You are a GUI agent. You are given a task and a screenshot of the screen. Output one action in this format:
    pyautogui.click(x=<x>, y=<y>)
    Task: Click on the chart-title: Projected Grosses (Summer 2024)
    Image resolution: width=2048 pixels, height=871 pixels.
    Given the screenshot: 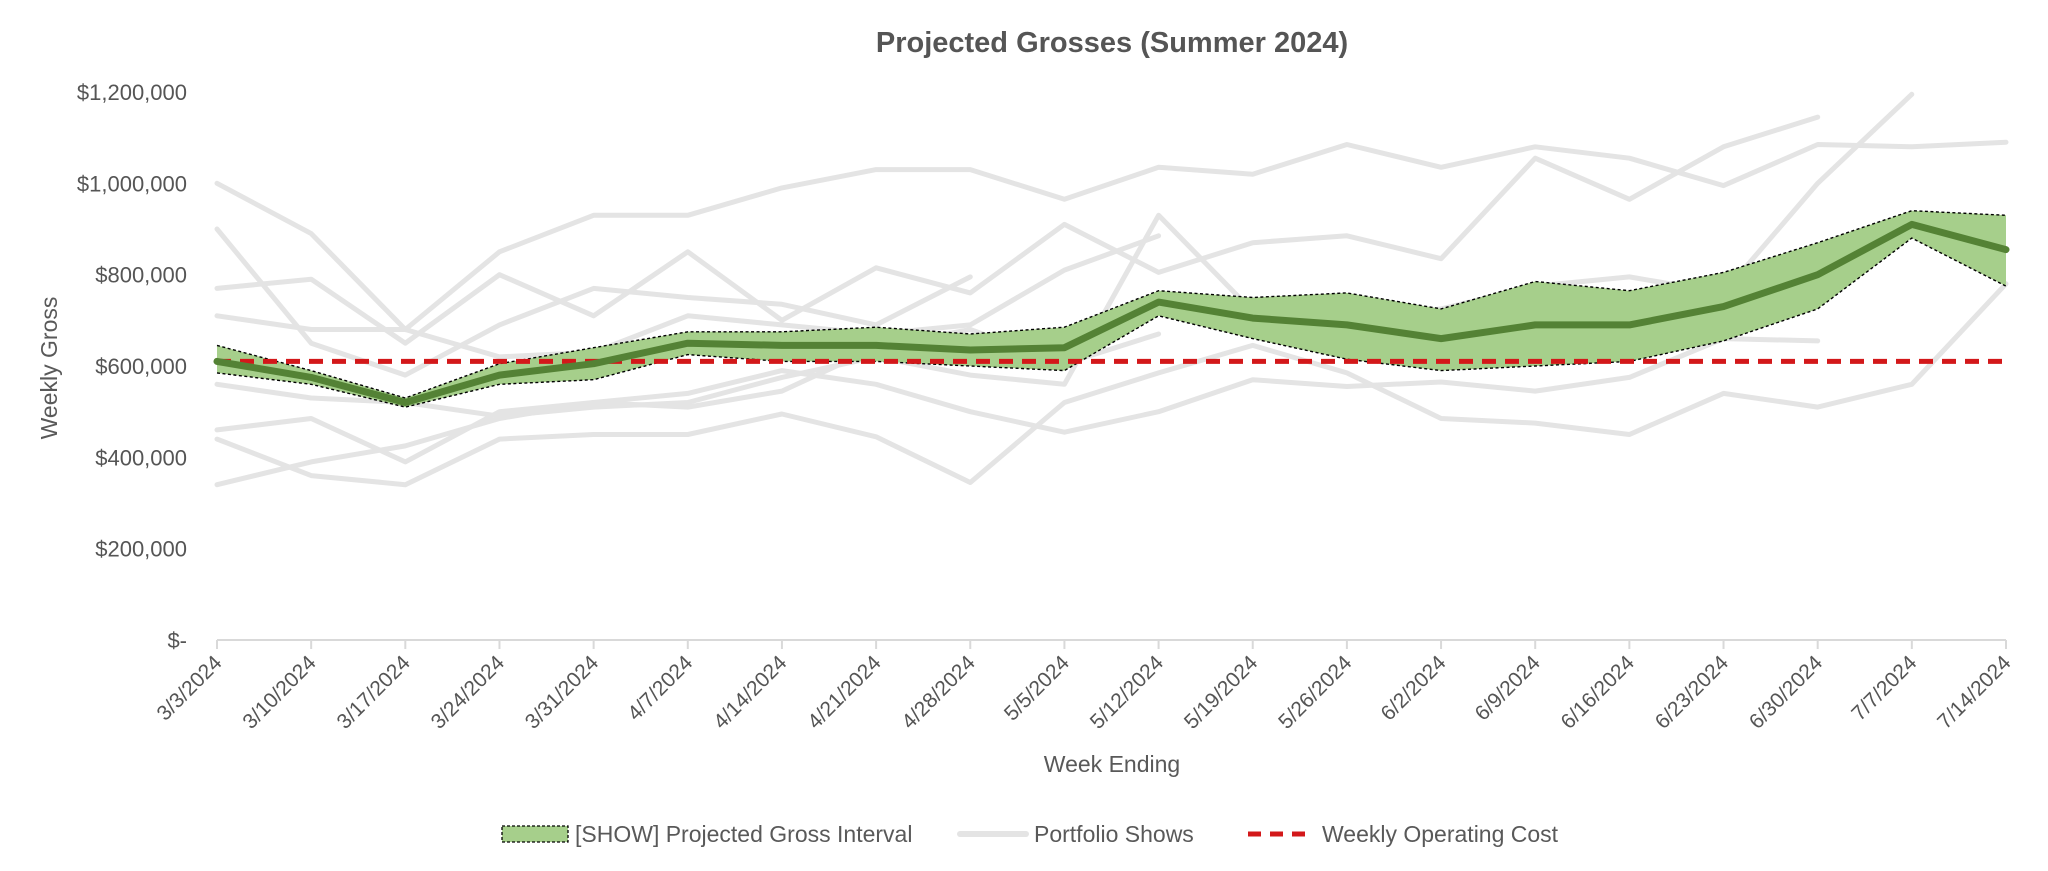 What is the action you would take?
    pyautogui.click(x=1112, y=43)
    